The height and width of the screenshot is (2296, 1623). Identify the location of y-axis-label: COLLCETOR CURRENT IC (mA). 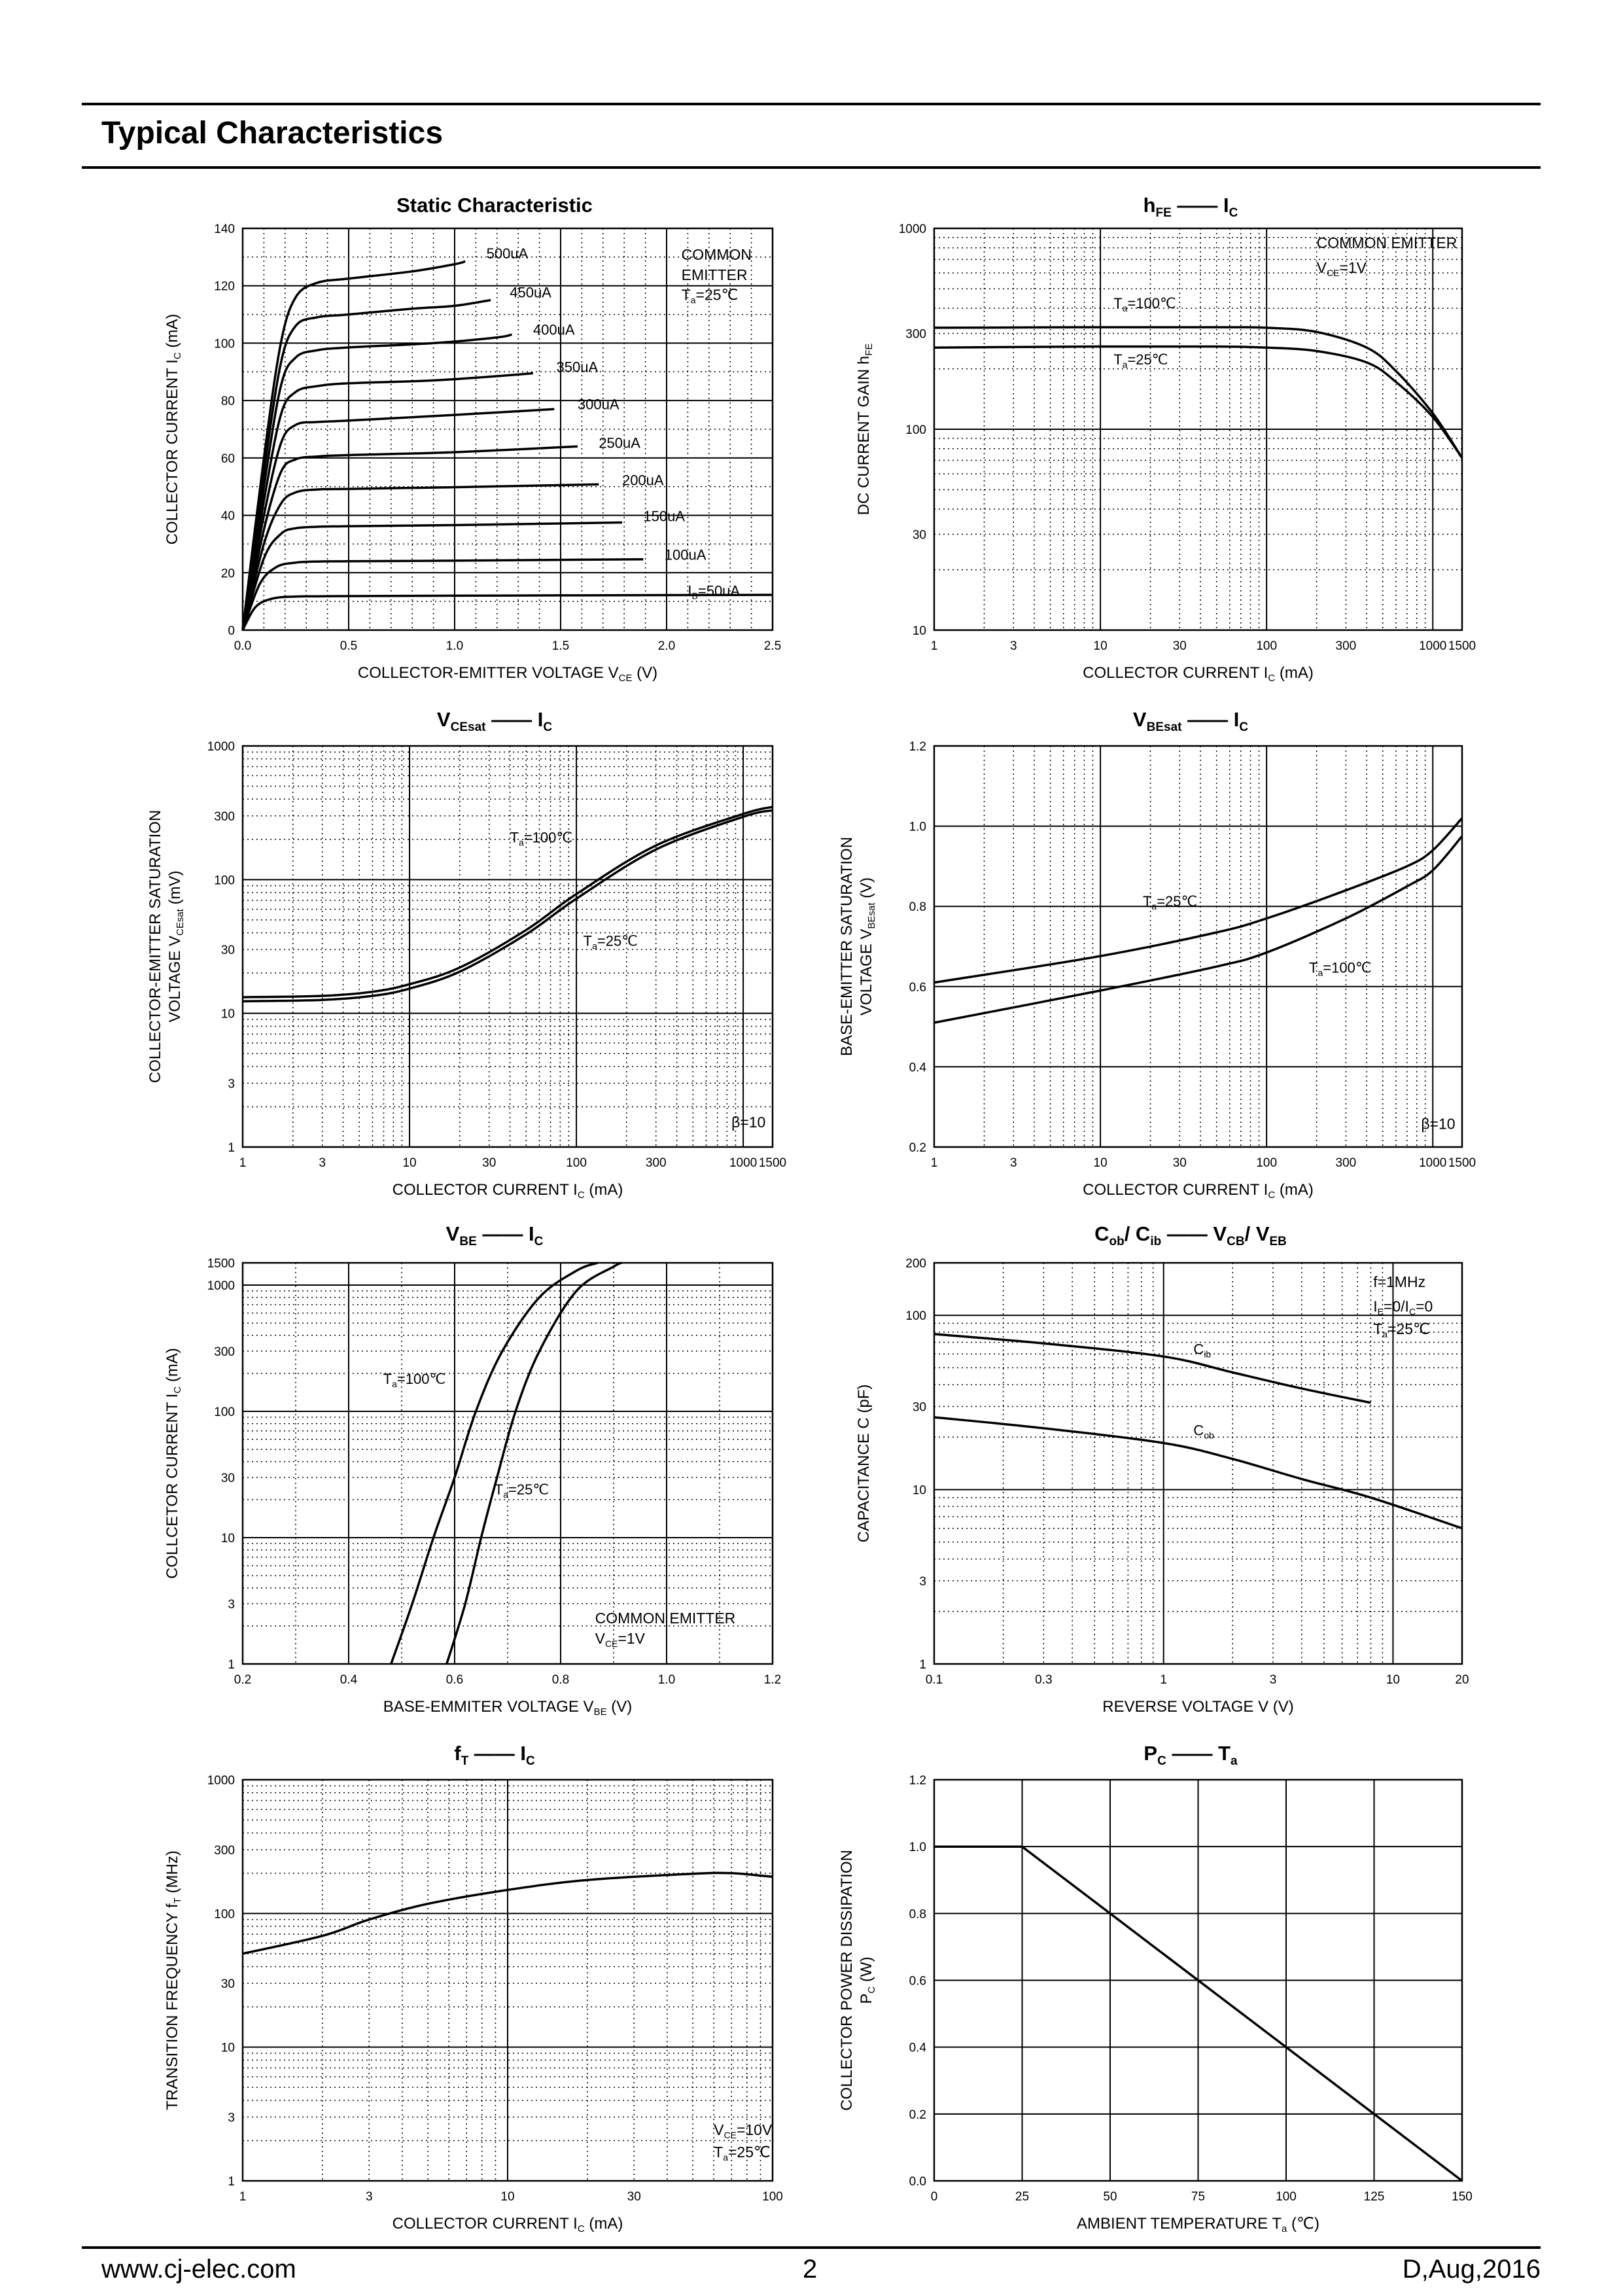
(173, 1464).